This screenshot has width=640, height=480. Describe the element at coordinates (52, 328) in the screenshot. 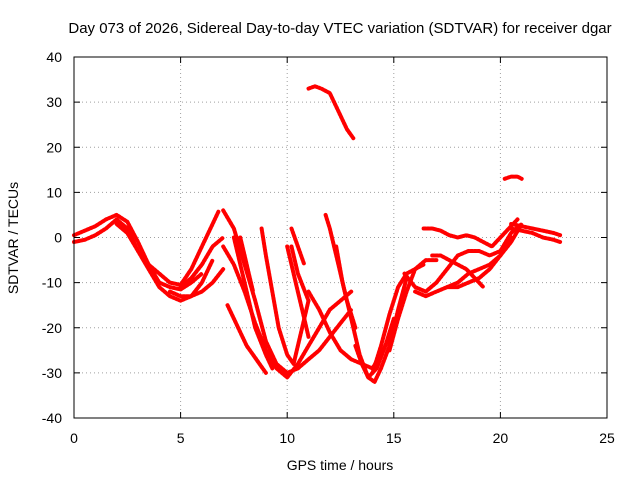

I see `y-tick-label: -20` at that location.